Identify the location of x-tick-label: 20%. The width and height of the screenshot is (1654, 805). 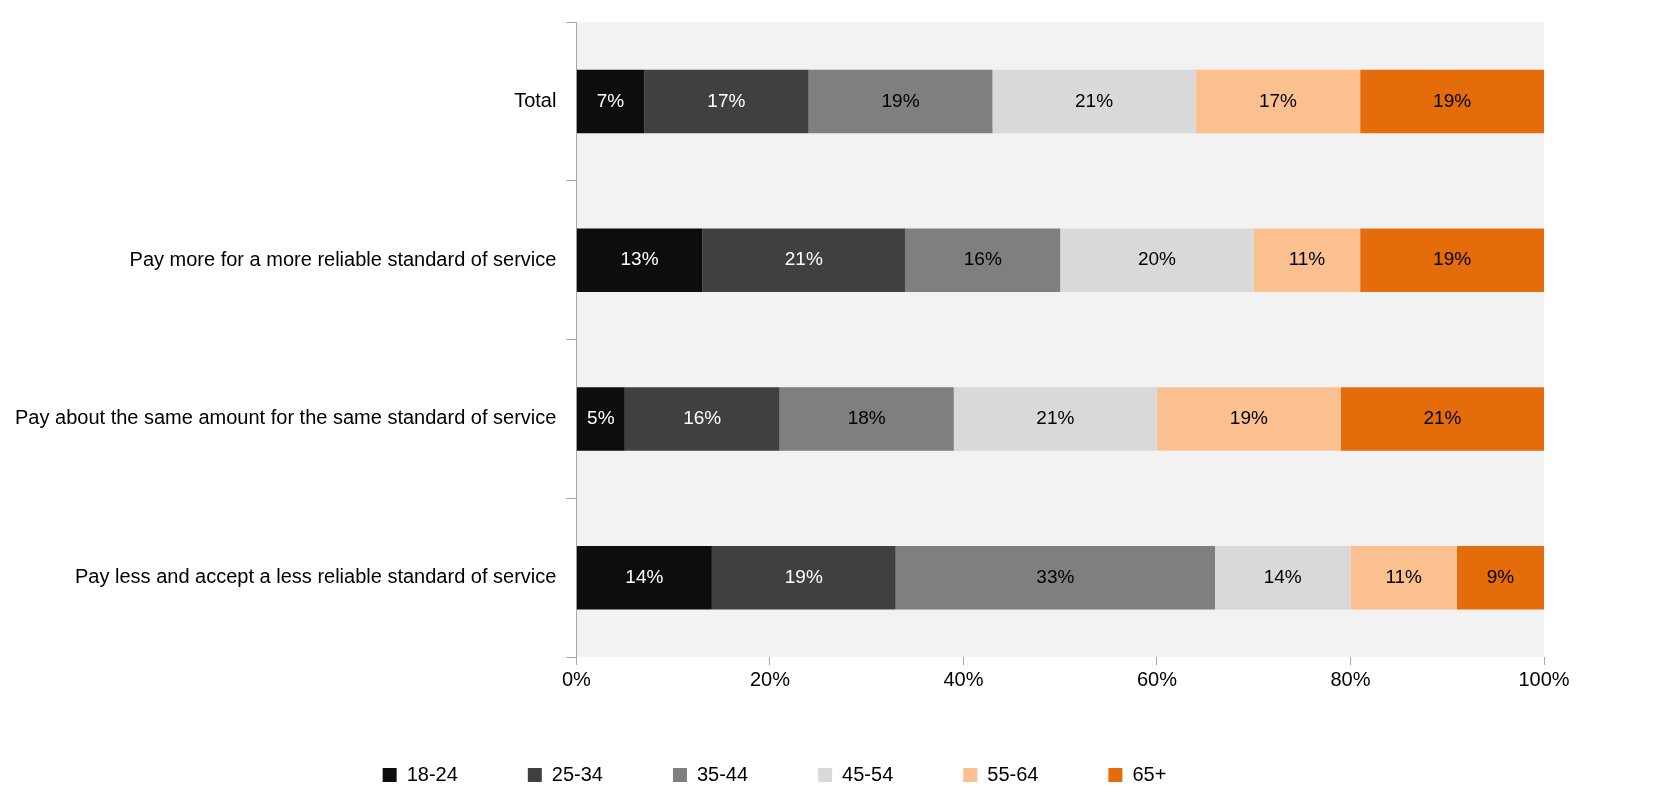
(770, 678).